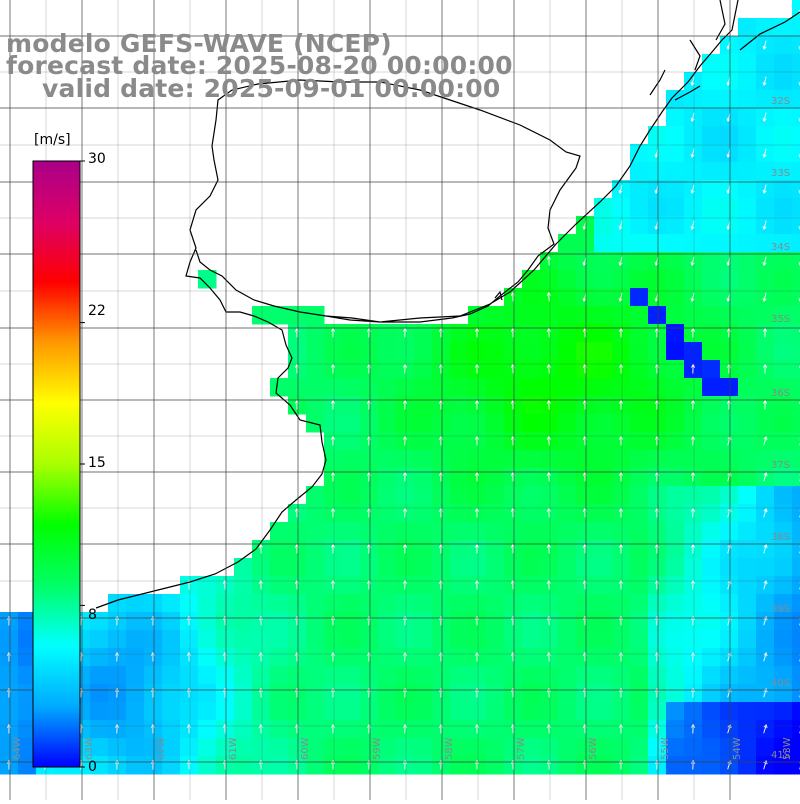 The width and height of the screenshot is (800, 804). I want to click on lon-label: 56W, so click(593, 748).